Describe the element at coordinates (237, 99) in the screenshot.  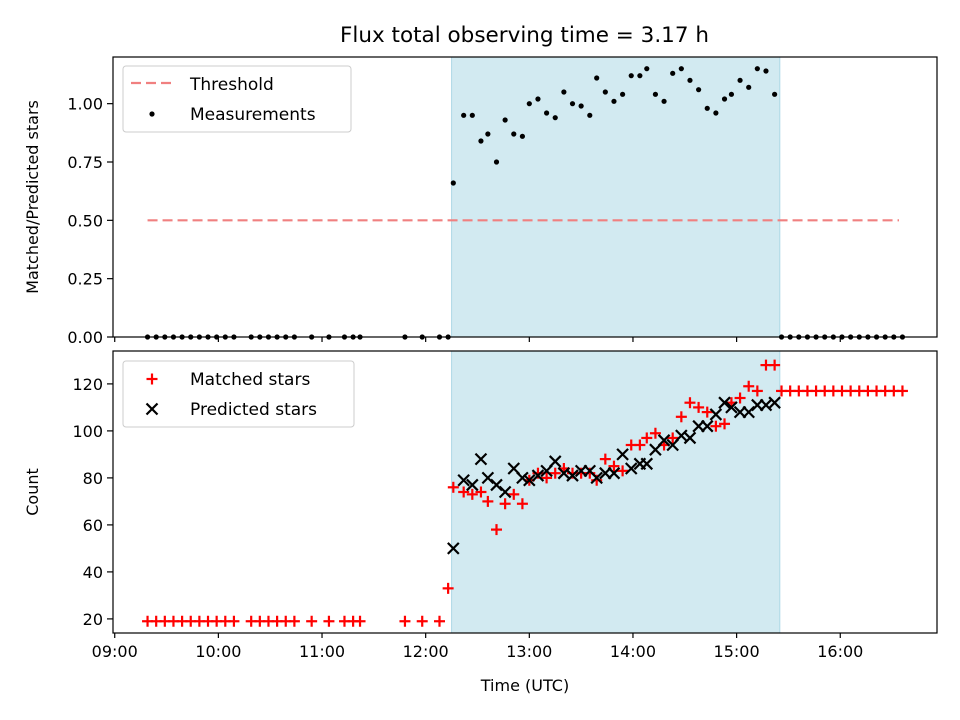
I see `top-legend: Threshold Measurements` at that location.